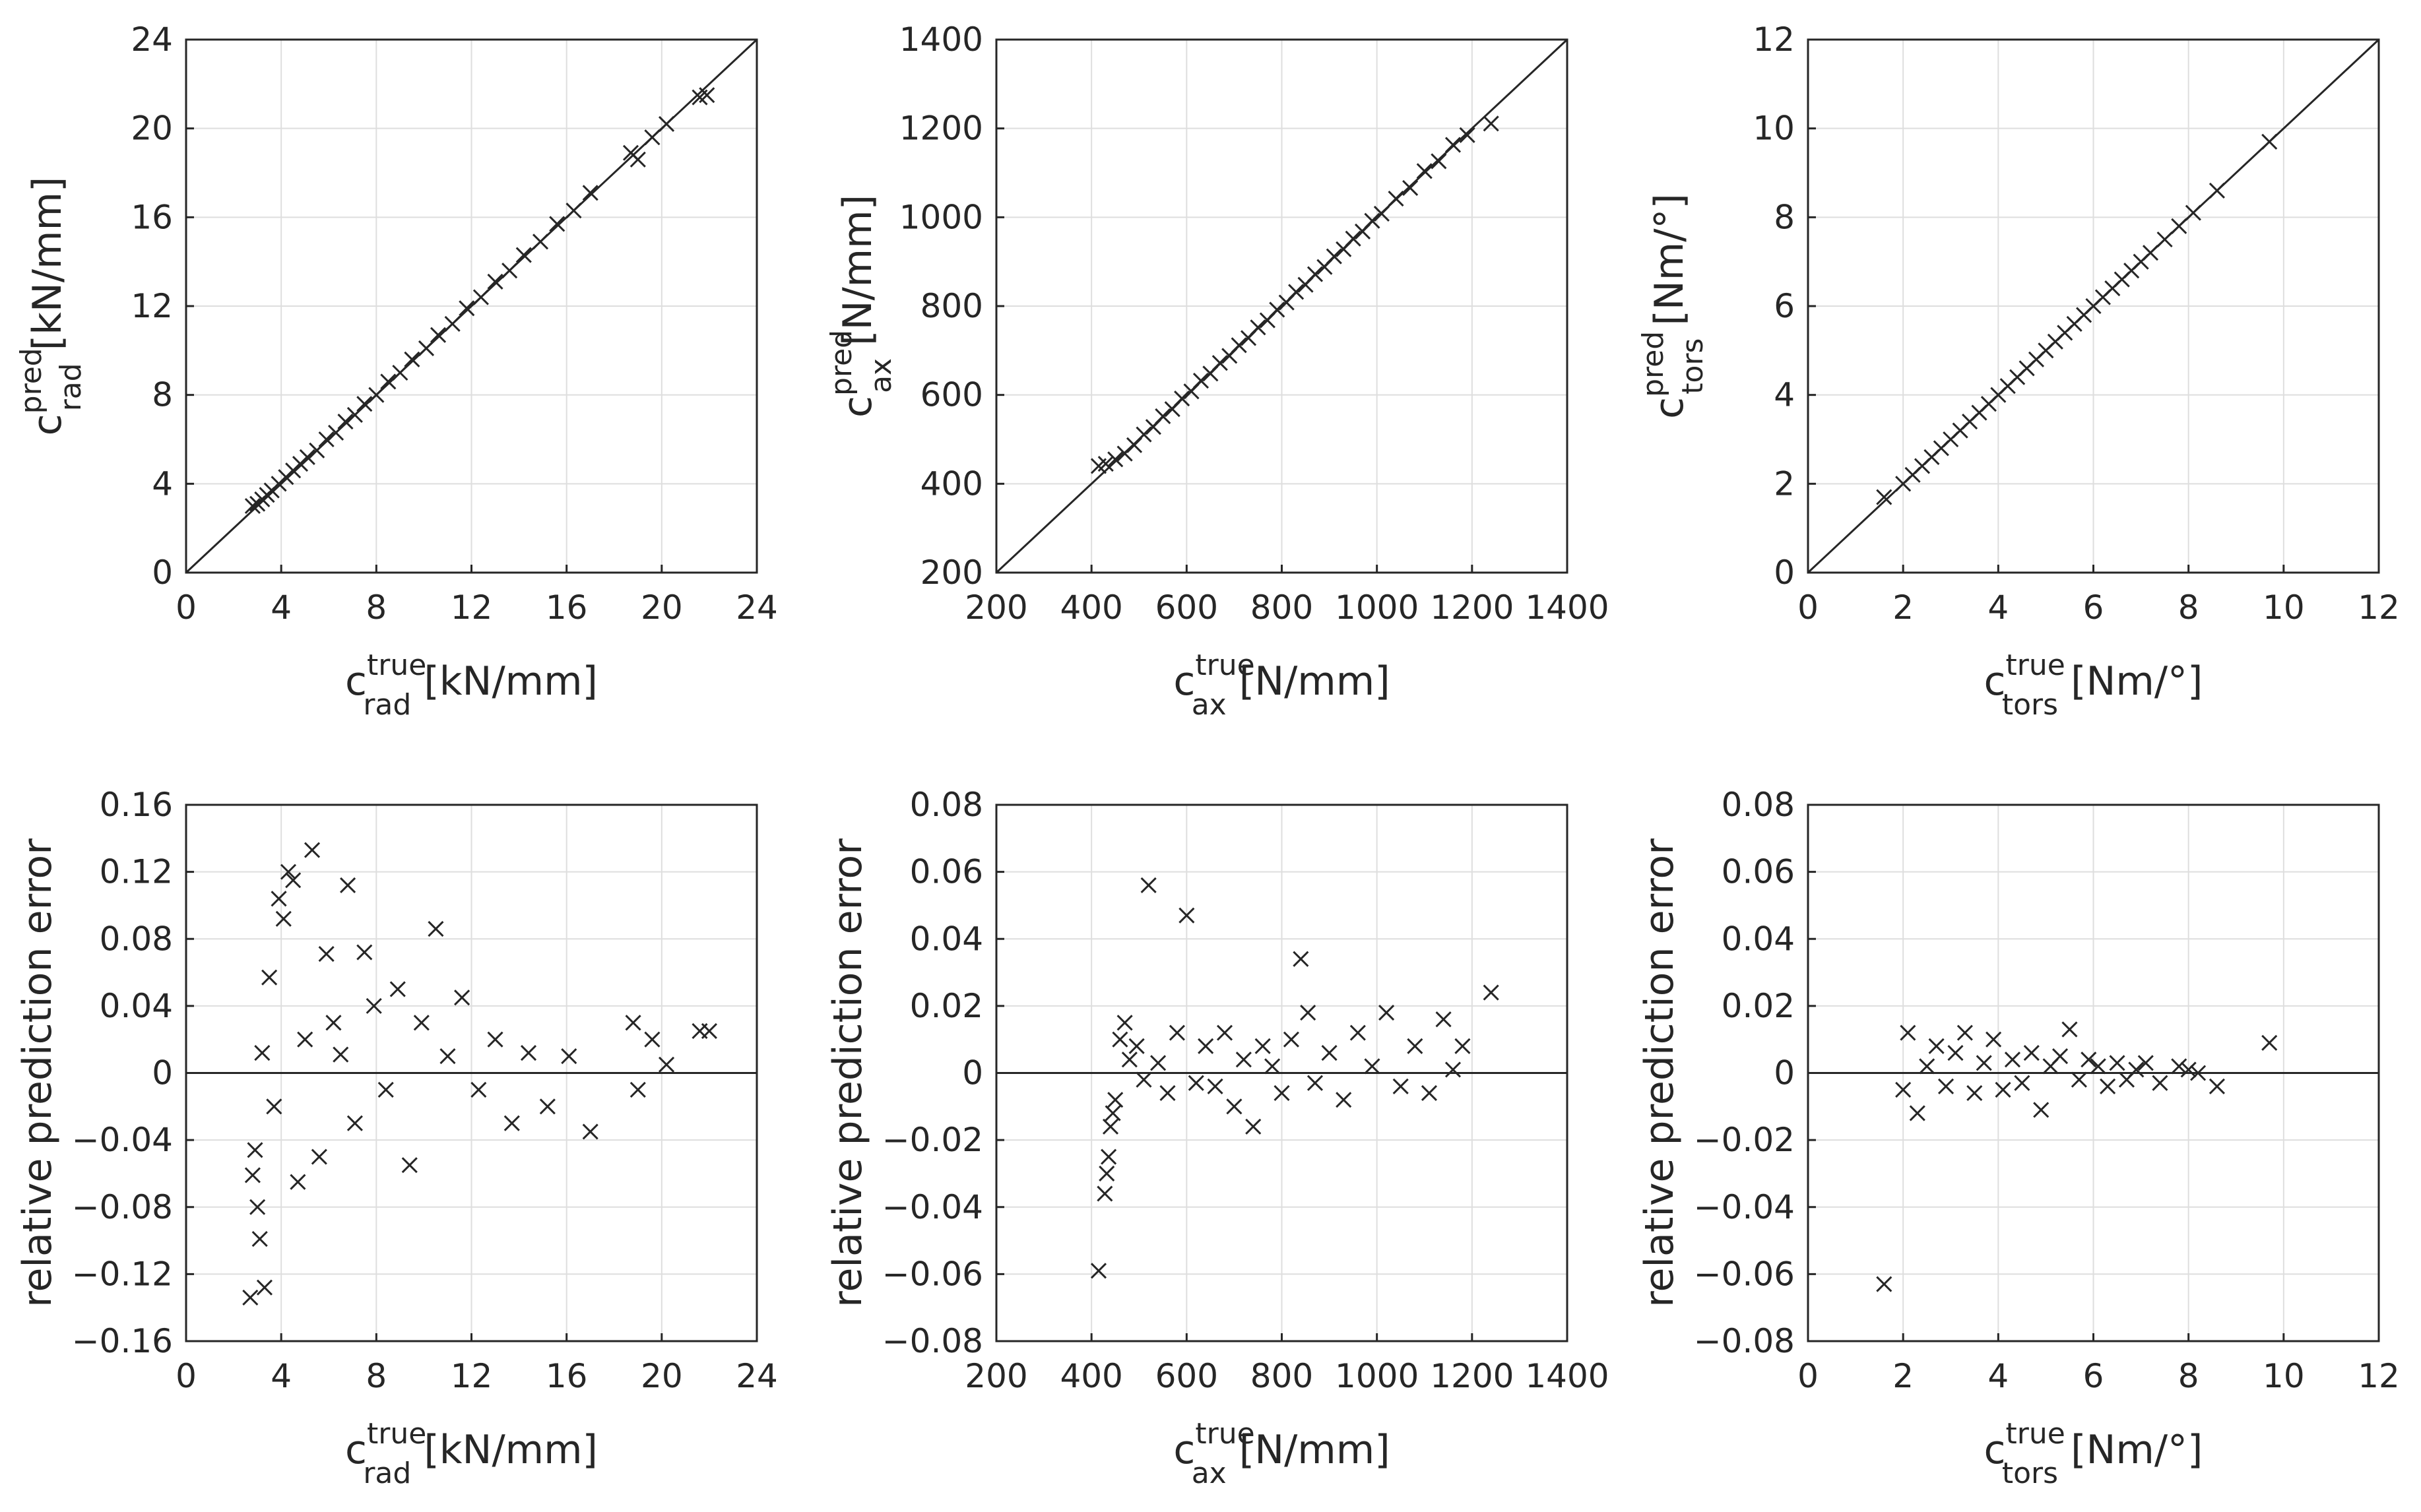  Describe the element at coordinates (471, 685) in the screenshot. I see `x-axis-label: ctrue rad [kN/mm]` at that location.